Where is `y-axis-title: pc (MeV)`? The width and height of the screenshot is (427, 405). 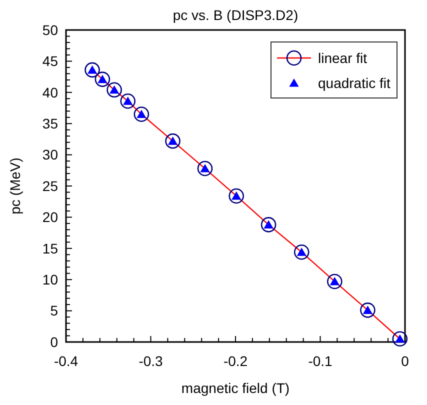
y-axis-title: pc (MeV) is located at coordinates (15, 186).